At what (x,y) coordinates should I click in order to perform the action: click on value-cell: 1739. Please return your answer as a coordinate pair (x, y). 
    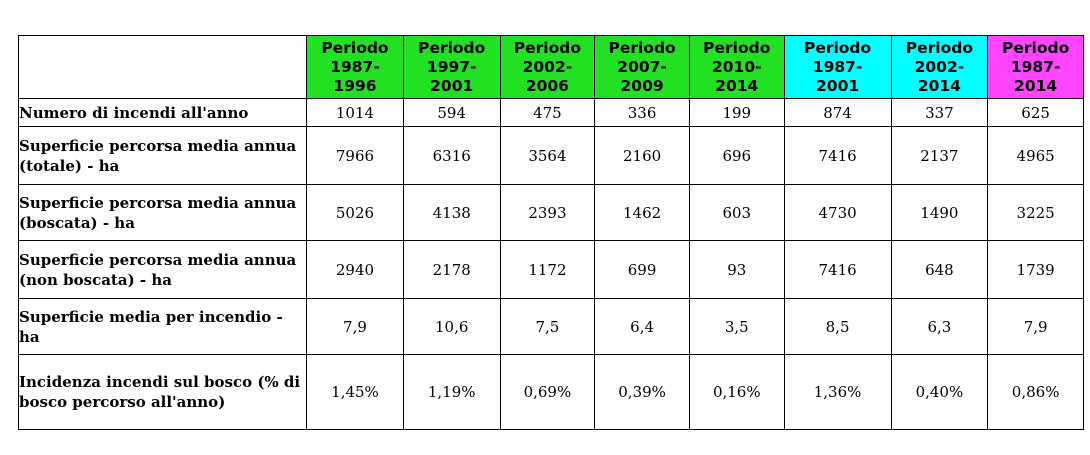
    Looking at the image, I should click on (1035, 269).